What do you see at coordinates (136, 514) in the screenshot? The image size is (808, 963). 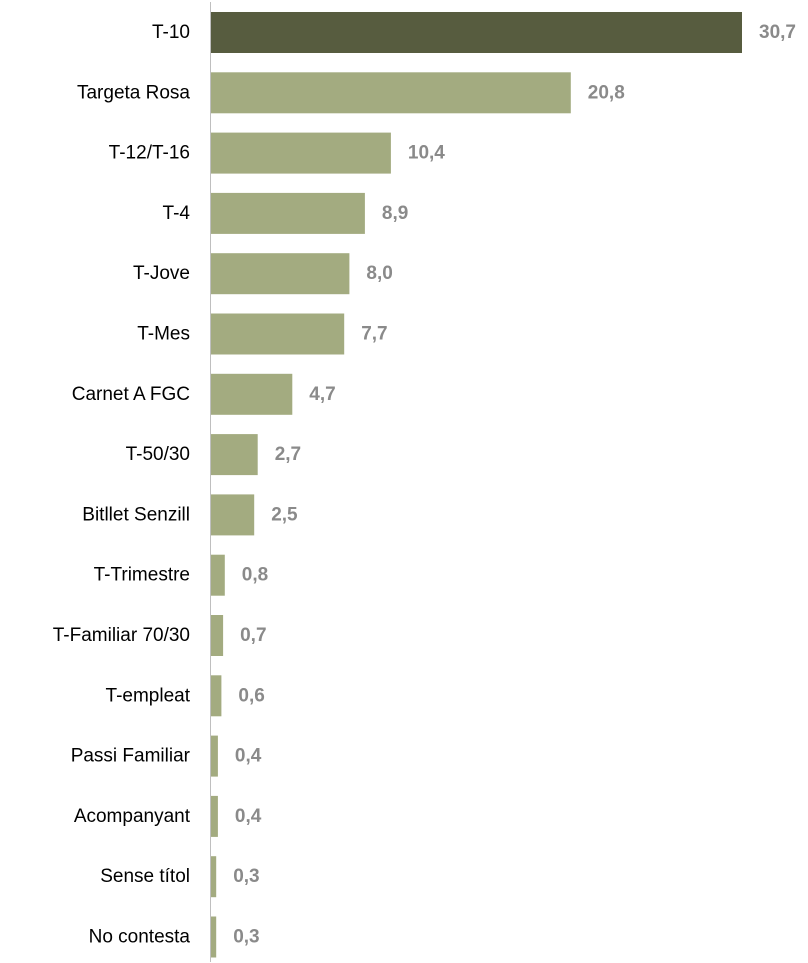 I see `category-label-8: Bitllet Senzill` at bounding box center [136, 514].